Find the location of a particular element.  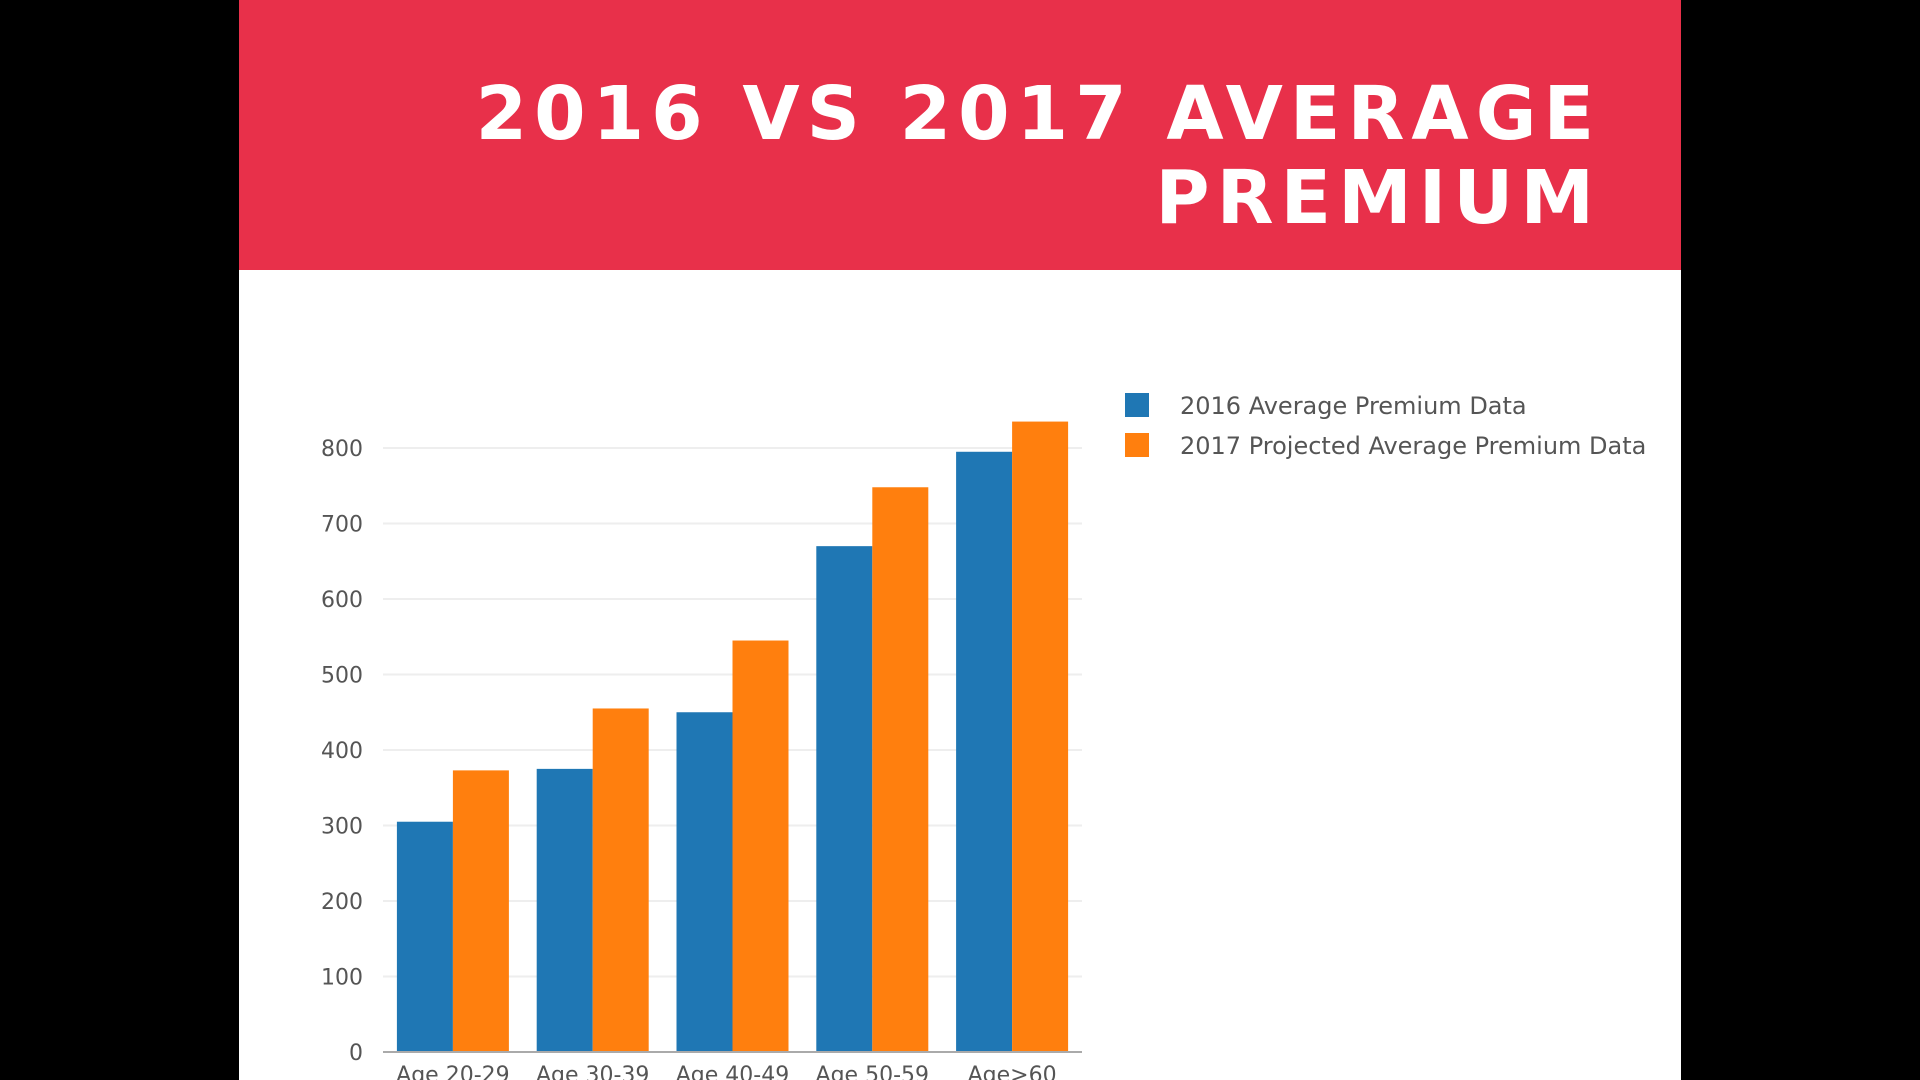

y-tick-label: 0 is located at coordinates (356, 1053).